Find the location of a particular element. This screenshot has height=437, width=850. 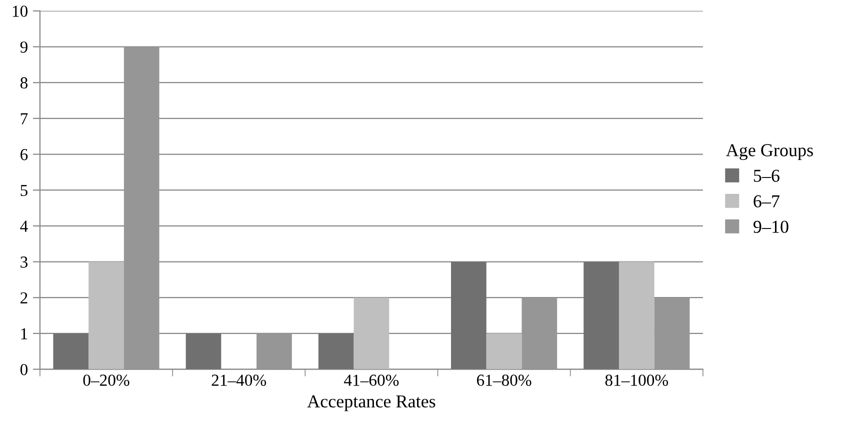

legend-label: 6–7 is located at coordinates (767, 201).